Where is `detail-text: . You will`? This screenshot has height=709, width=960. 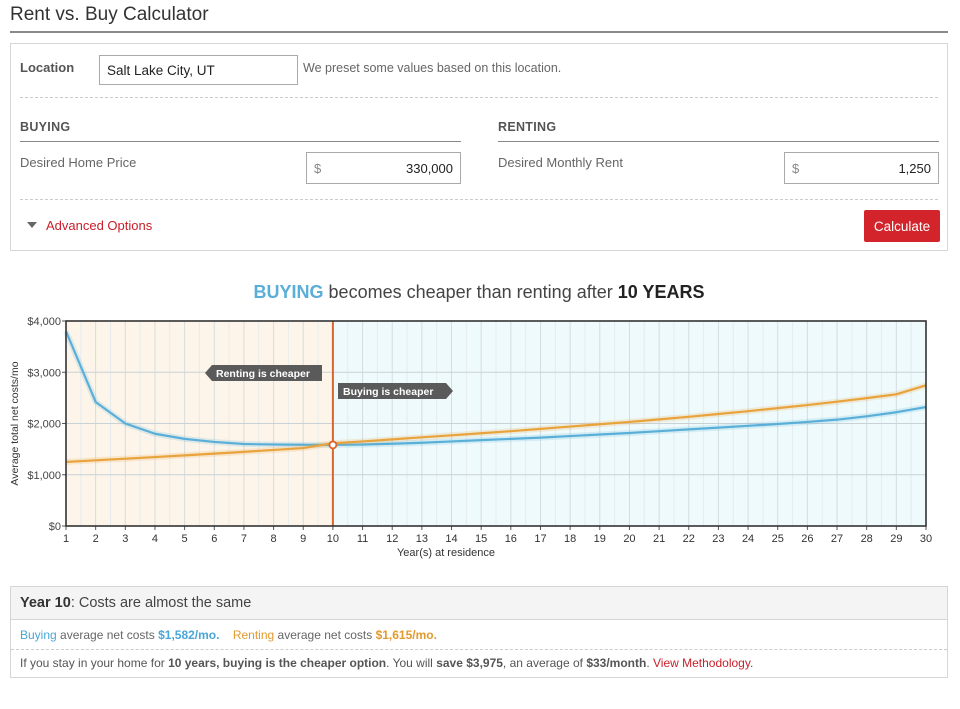
detail-text: . You will is located at coordinates (411, 663).